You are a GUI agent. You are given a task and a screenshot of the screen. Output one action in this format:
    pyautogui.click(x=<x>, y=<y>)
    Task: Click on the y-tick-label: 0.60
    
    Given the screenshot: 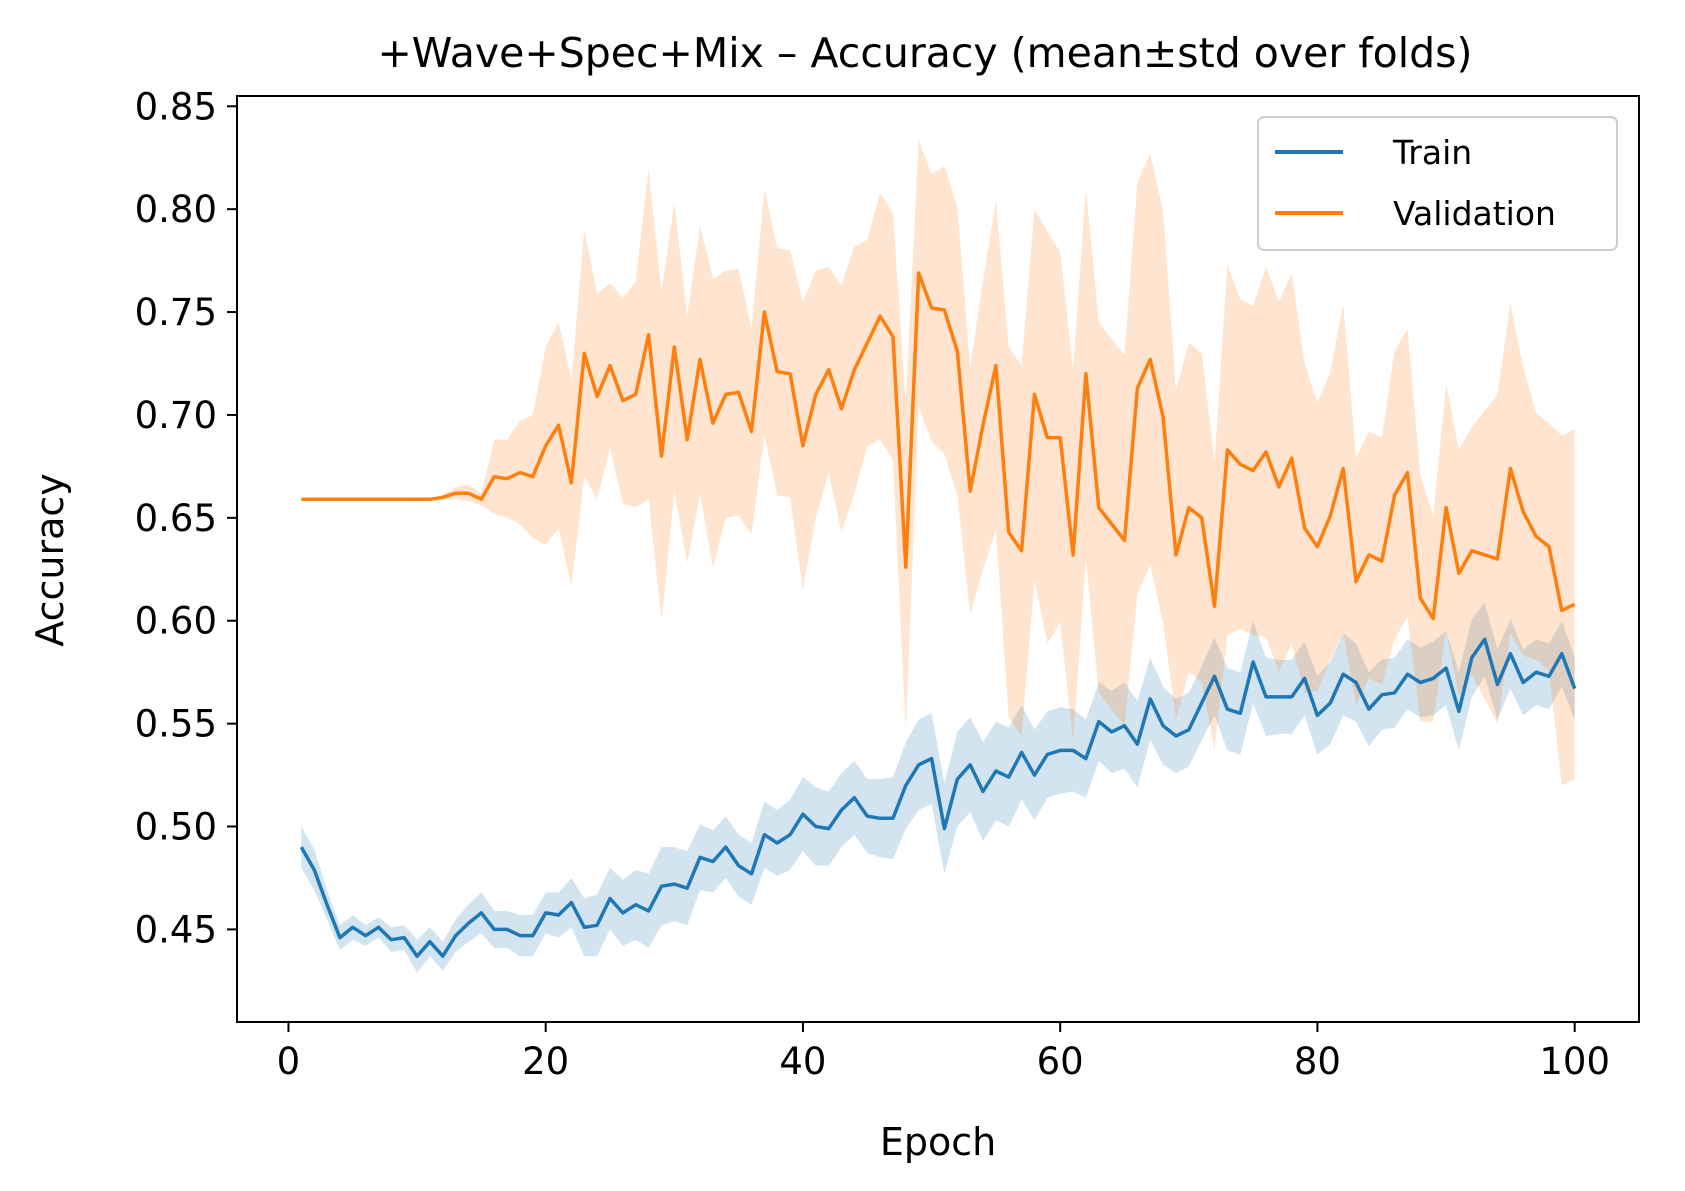 What is the action you would take?
    pyautogui.click(x=176, y=621)
    